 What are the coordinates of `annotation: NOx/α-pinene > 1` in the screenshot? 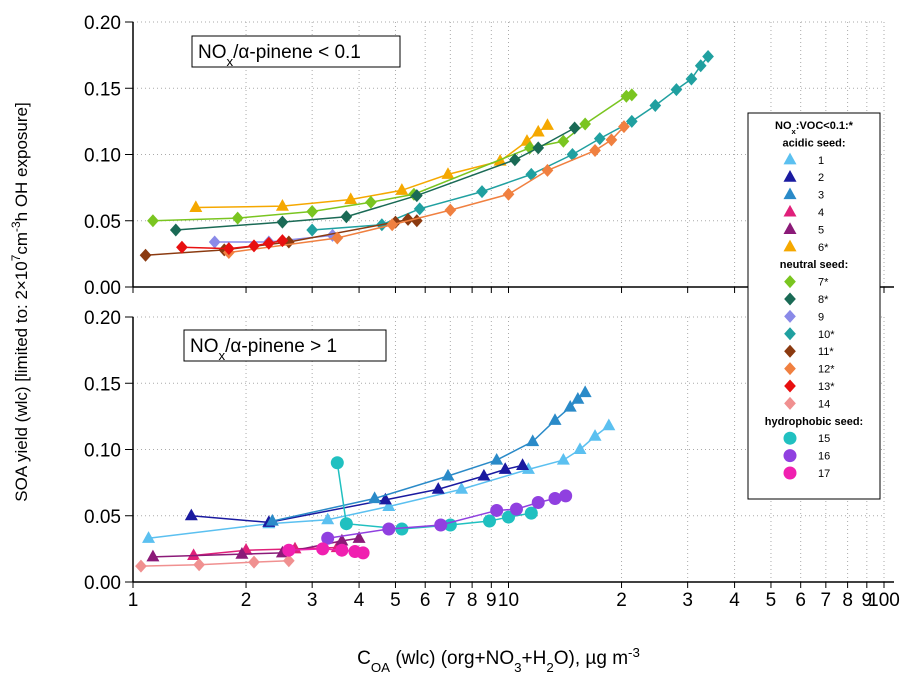 It's located at (263, 349).